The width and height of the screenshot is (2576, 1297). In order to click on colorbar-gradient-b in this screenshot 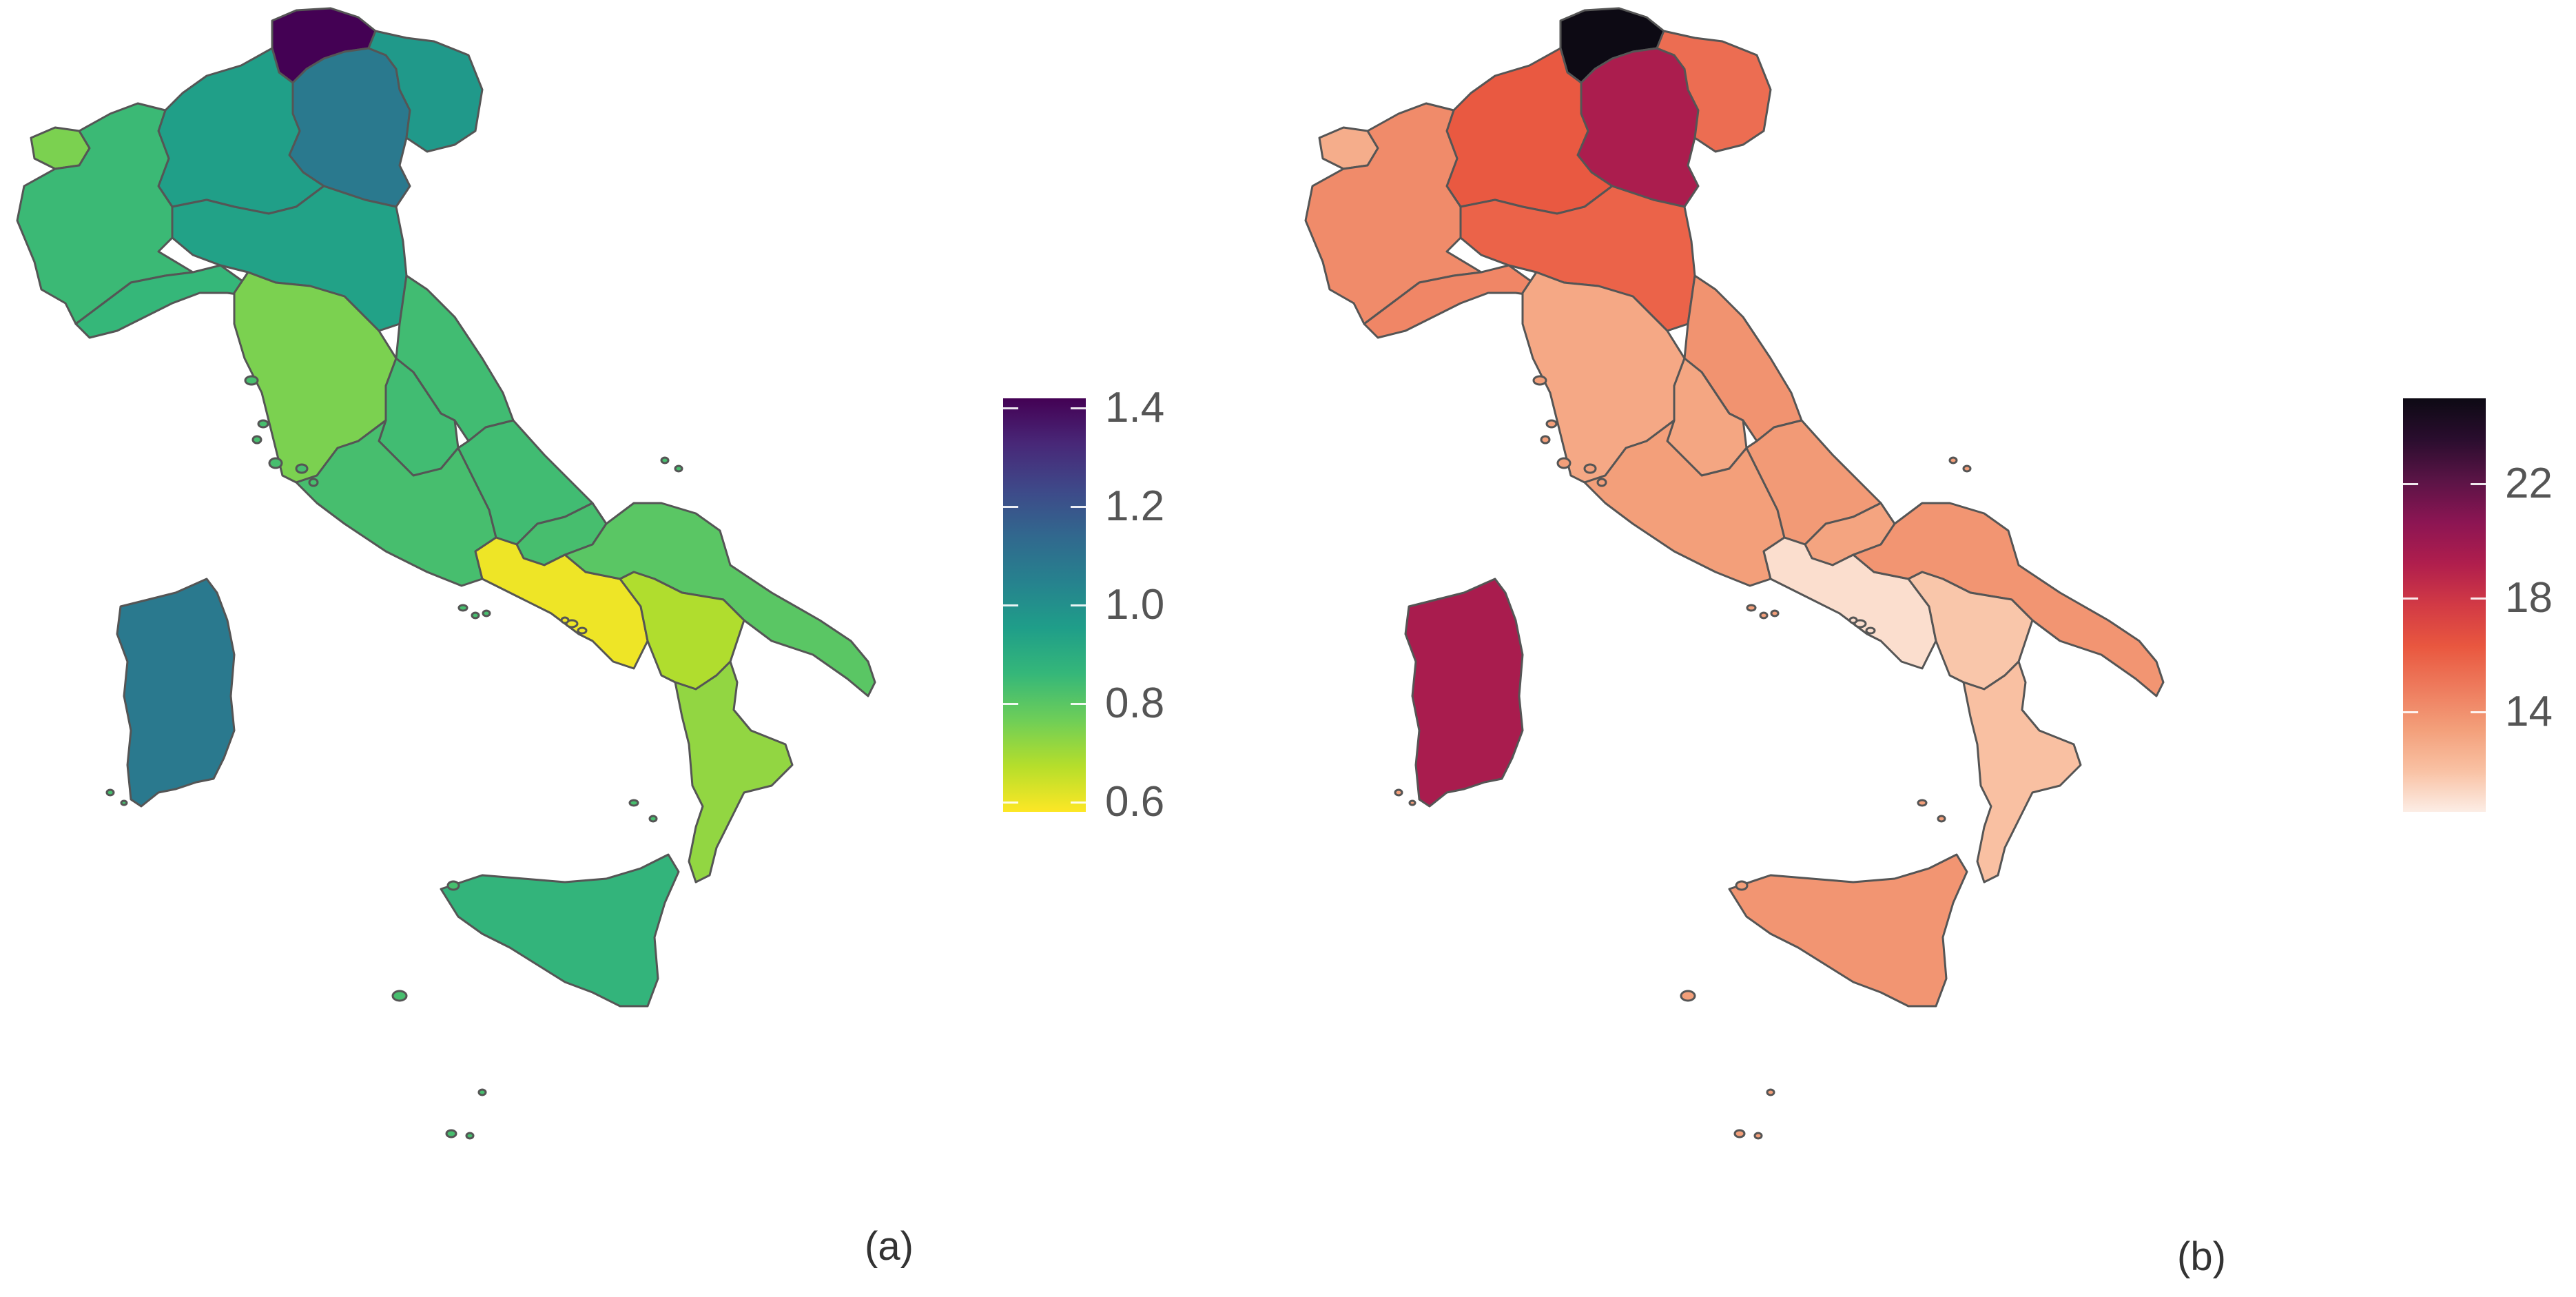, I will do `click(2444, 605)`.